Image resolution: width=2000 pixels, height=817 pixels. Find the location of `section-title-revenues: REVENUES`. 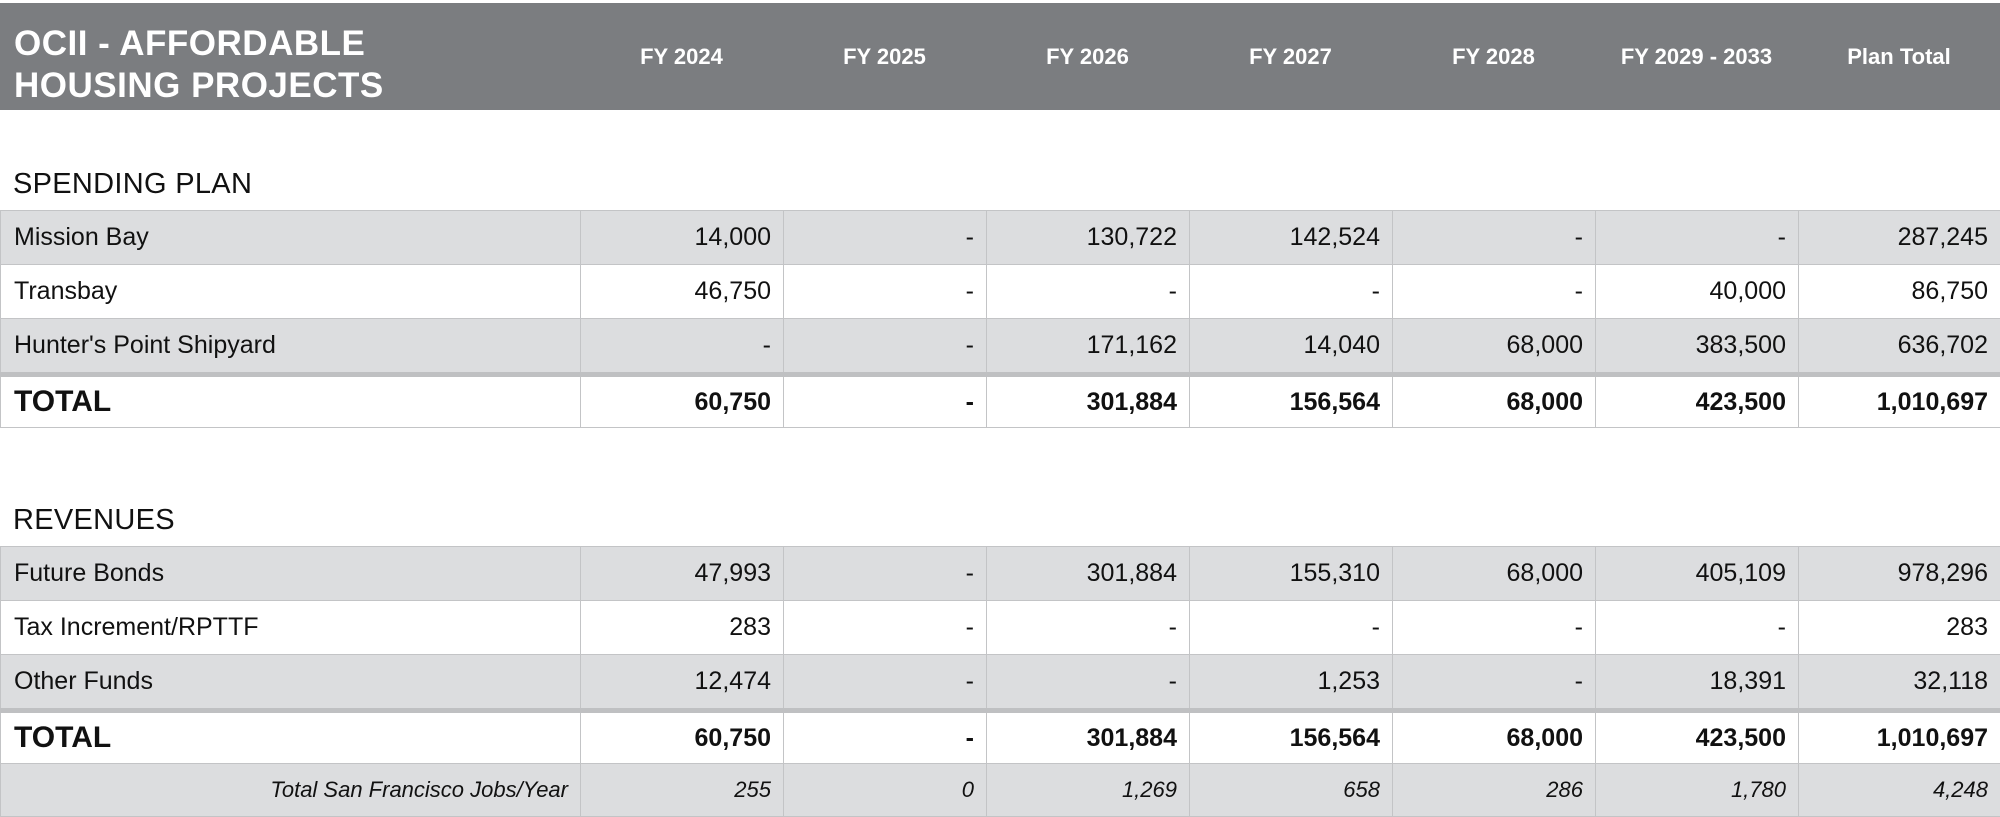

section-title-revenues: REVENUES is located at coordinates (94, 520).